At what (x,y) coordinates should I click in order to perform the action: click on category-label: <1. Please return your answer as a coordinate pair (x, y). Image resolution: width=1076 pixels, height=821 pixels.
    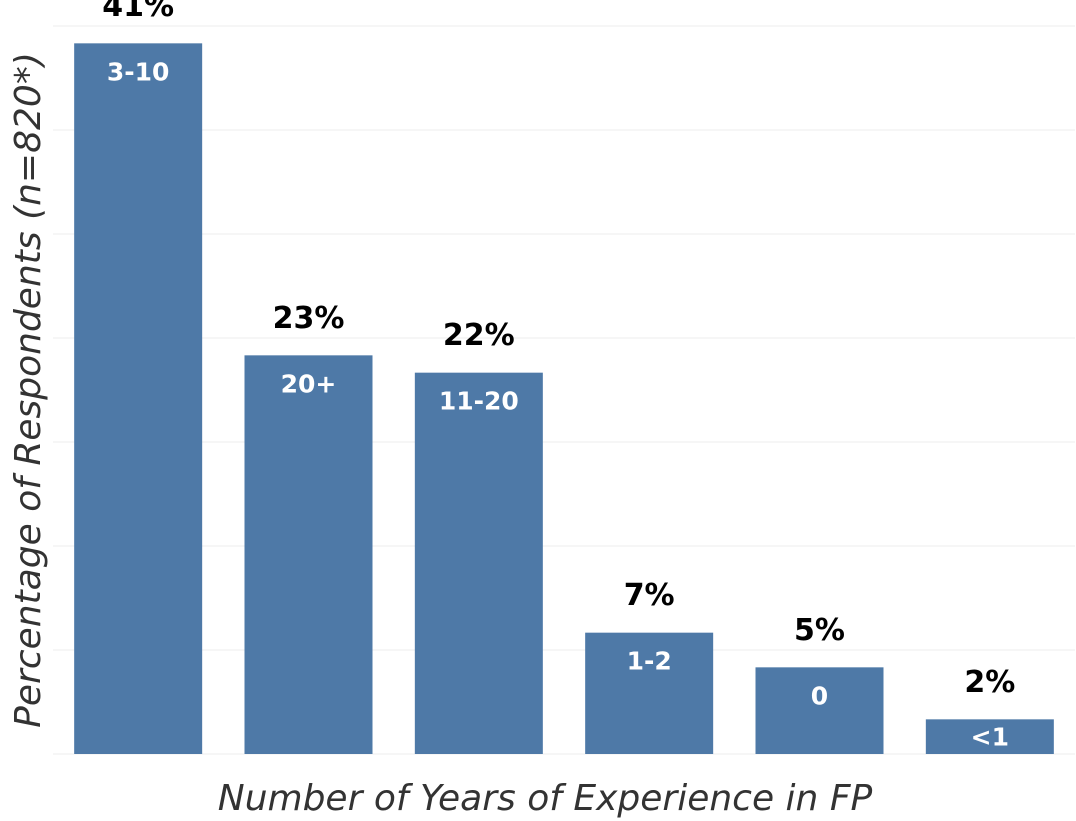
    Looking at the image, I should click on (990, 737).